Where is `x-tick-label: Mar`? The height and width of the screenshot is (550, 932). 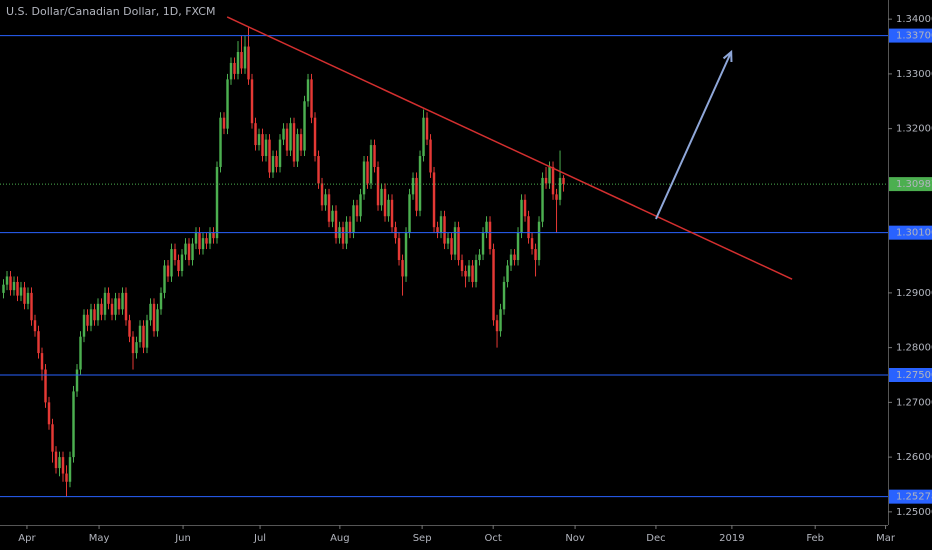 x-tick-label: Mar is located at coordinates (886, 538).